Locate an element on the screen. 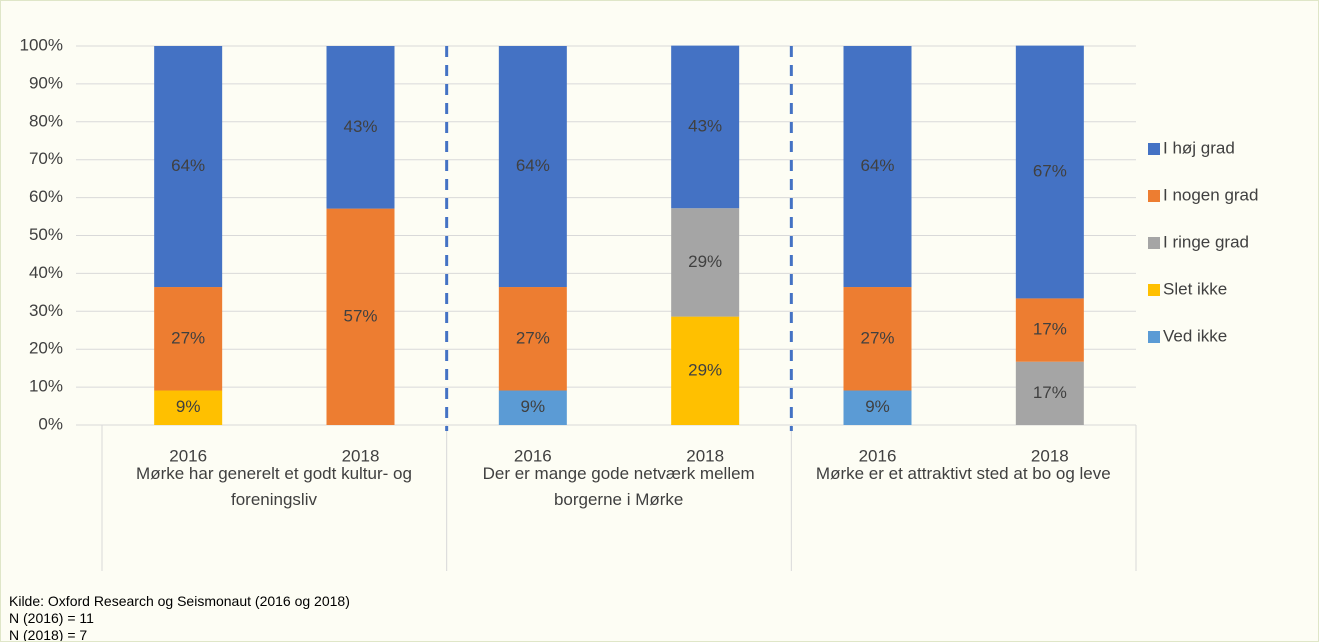  y-tick-label: 60% is located at coordinates (46, 196).